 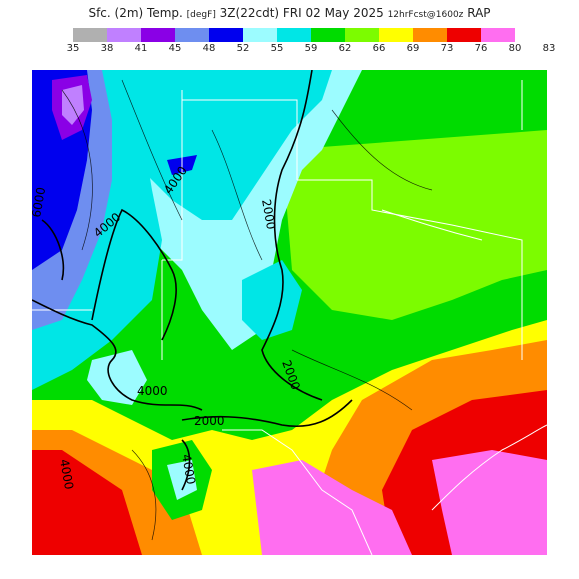 What do you see at coordinates (425, 15) in the screenshot?
I see `title-run: 12hrFcst@1600z` at bounding box center [425, 15].